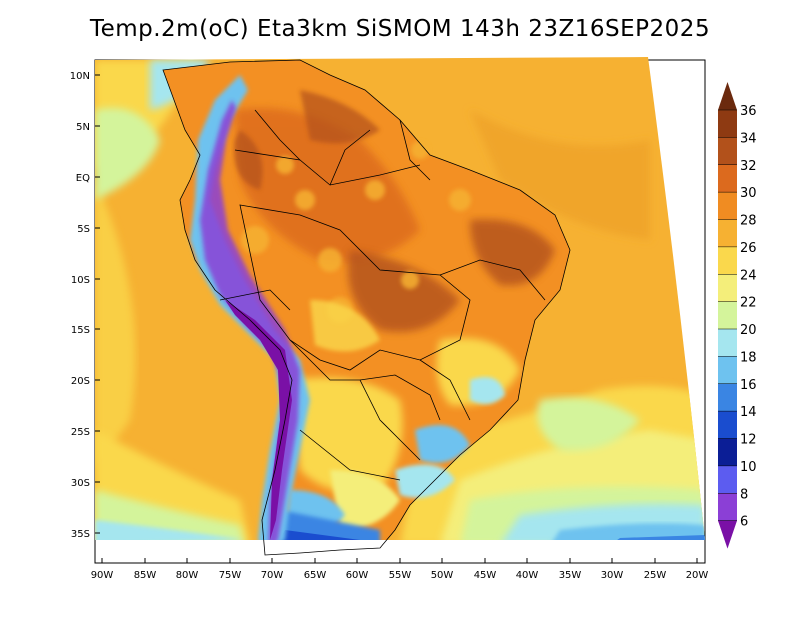 This screenshot has height=618, width=800. What do you see at coordinates (748, 221) in the screenshot?
I see `colorbar-label: 28` at bounding box center [748, 221].